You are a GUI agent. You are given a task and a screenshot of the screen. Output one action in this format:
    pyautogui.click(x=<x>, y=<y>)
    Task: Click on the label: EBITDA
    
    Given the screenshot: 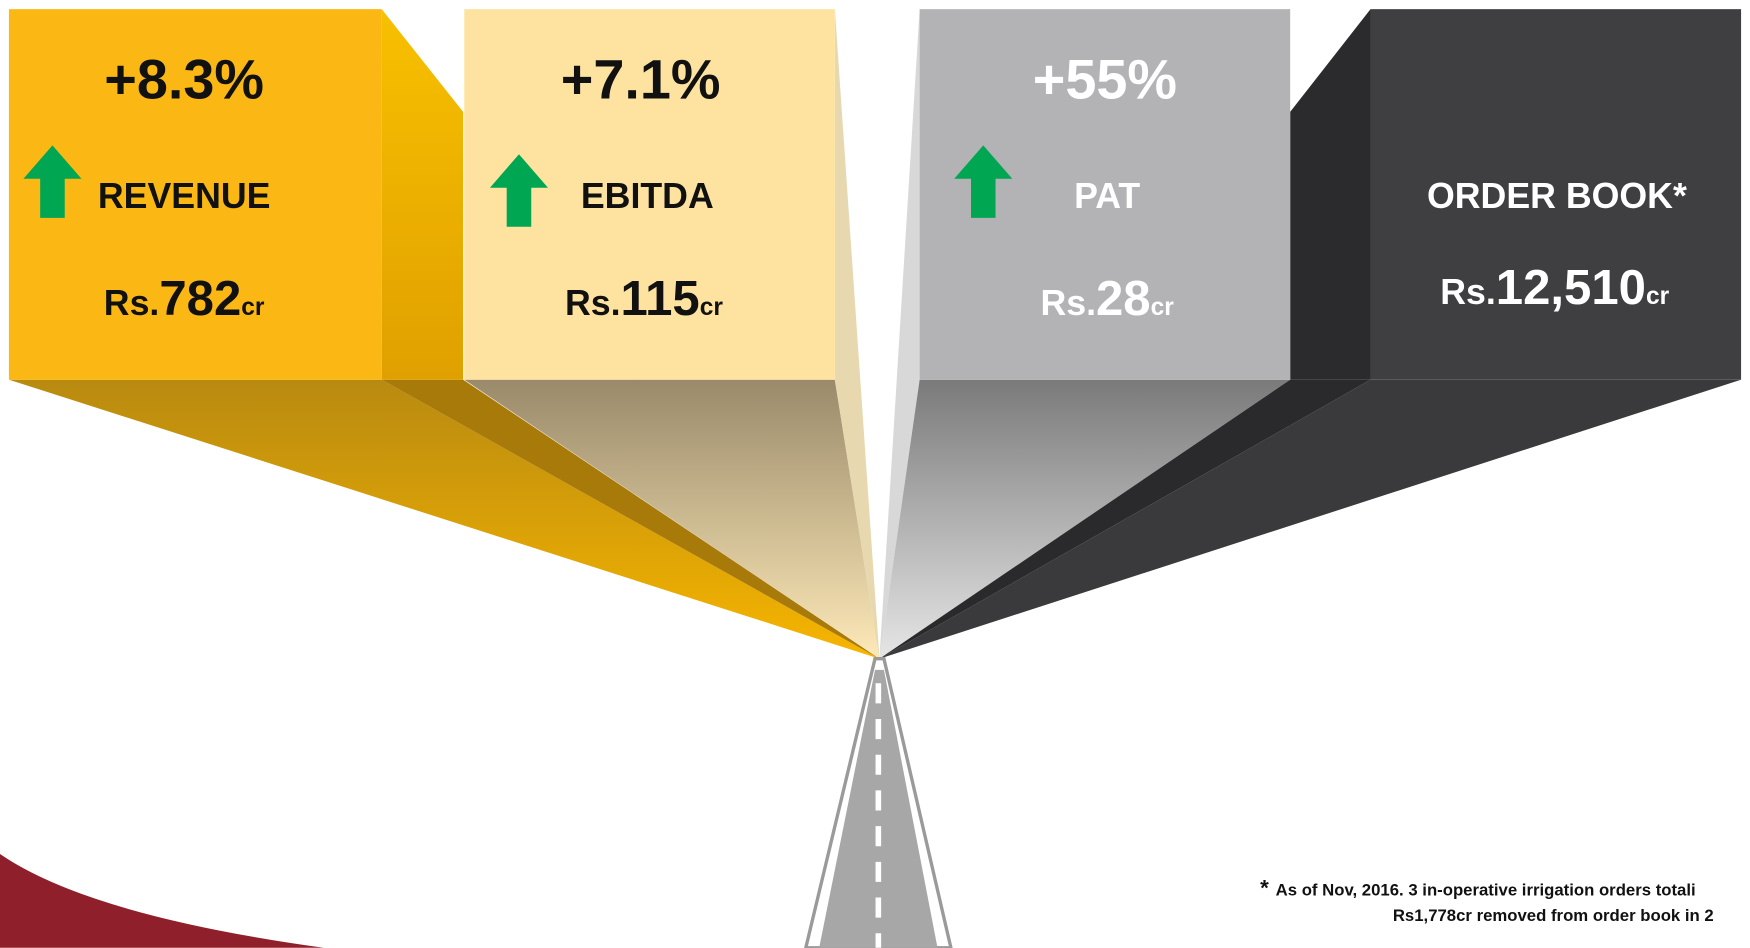 What is the action you would take?
    pyautogui.click(x=647, y=196)
    